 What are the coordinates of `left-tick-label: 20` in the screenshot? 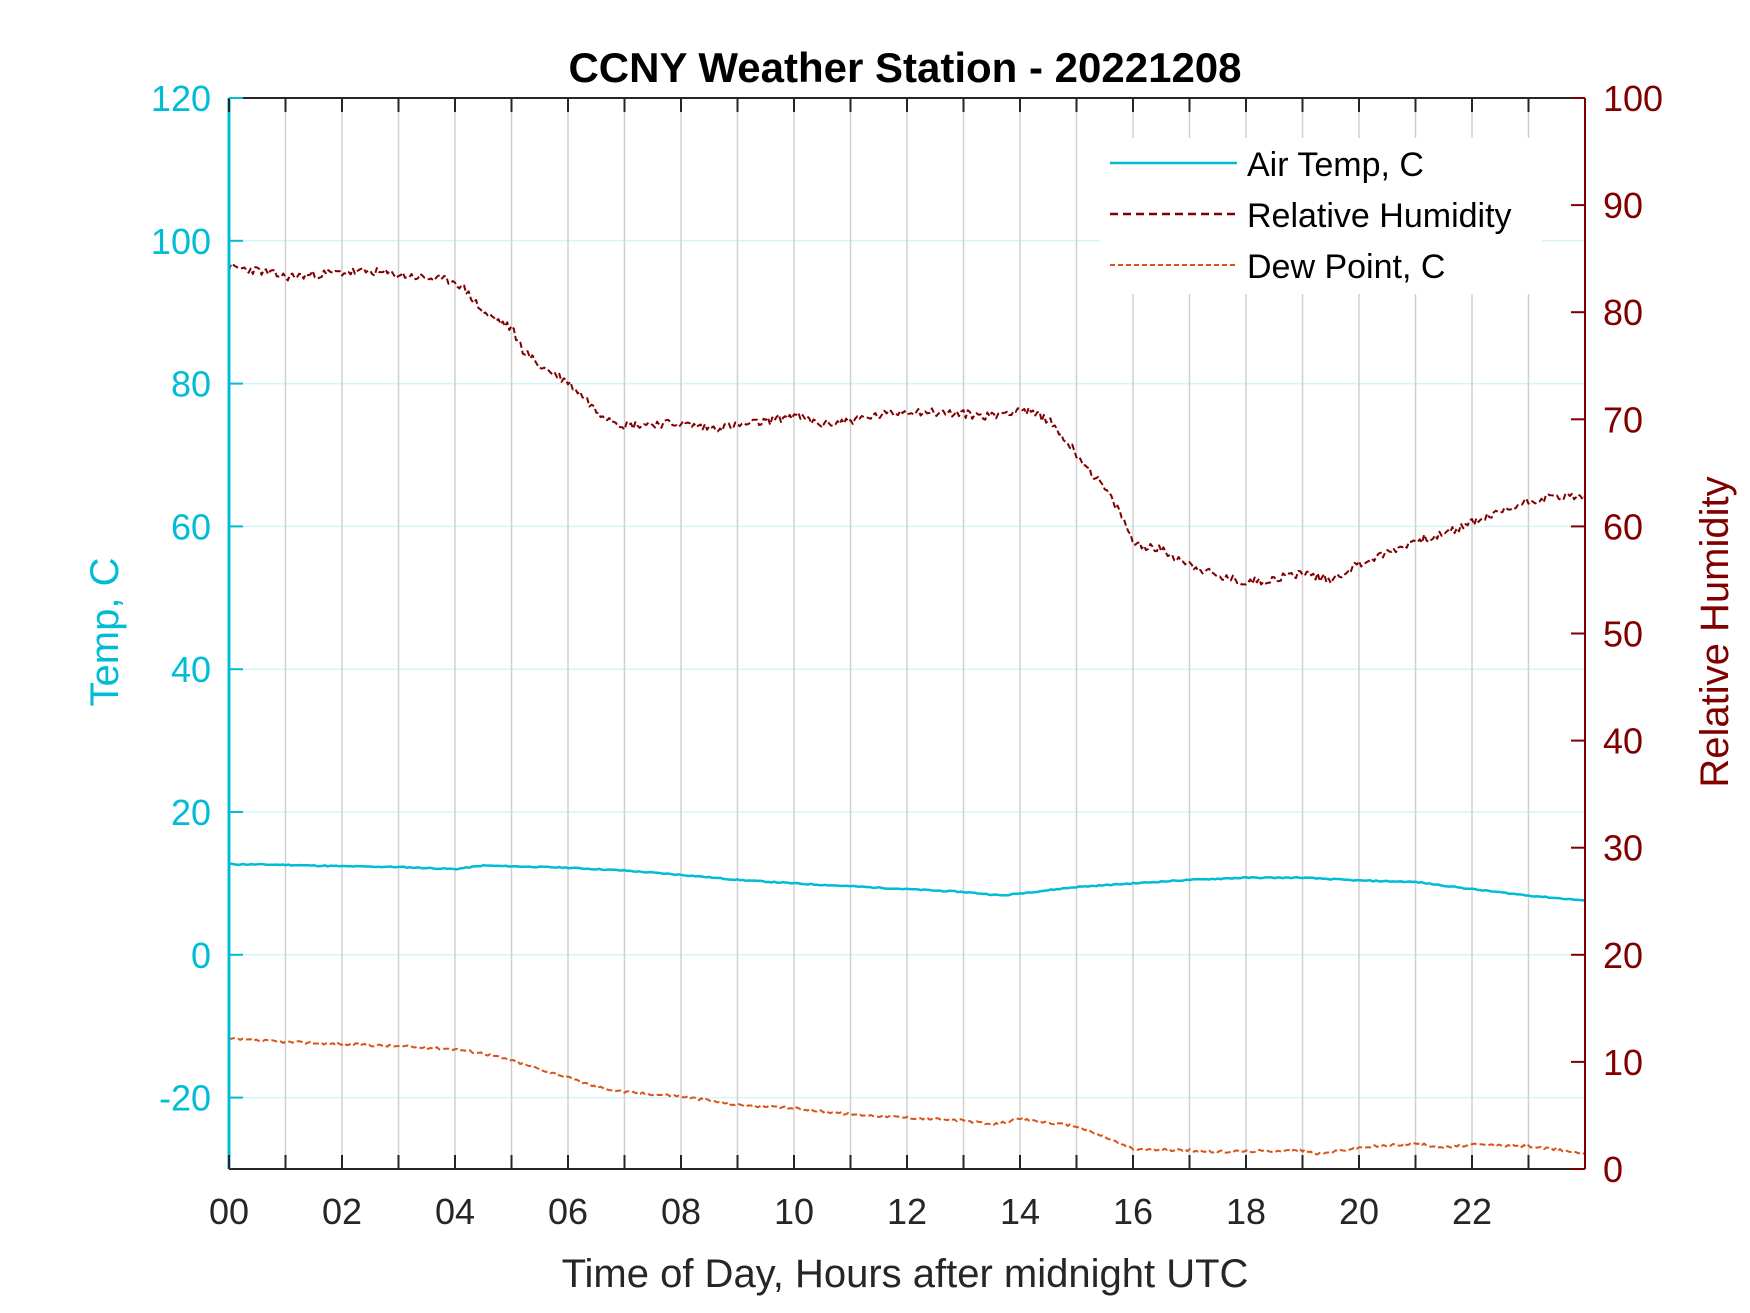 It's located at (191, 812).